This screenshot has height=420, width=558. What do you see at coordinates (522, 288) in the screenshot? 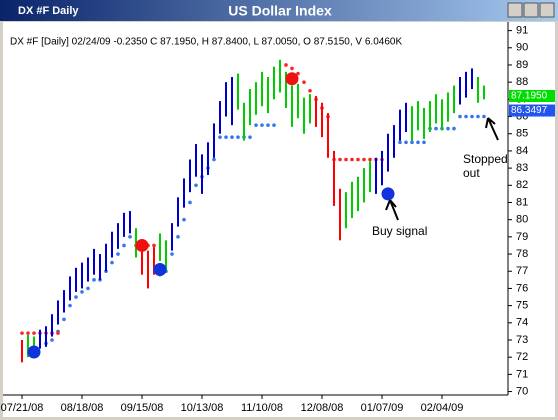
I see `y-tick-label: 76` at bounding box center [522, 288].